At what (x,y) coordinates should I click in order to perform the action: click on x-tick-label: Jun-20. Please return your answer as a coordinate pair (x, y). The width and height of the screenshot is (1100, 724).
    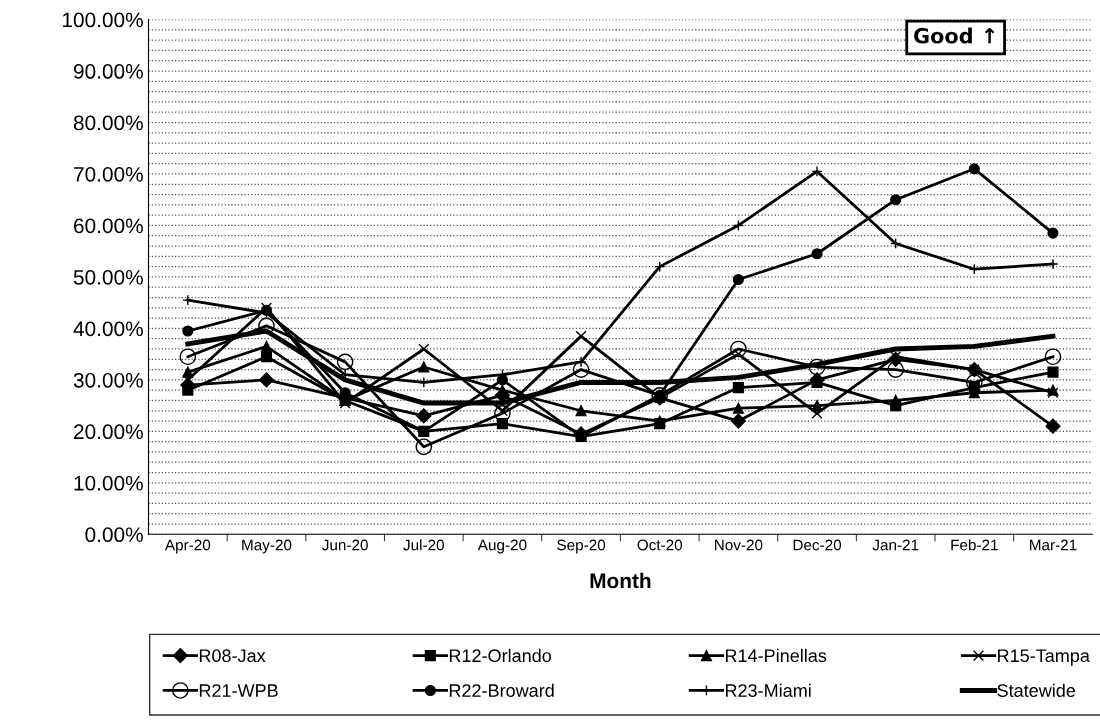
    Looking at the image, I should click on (345, 545).